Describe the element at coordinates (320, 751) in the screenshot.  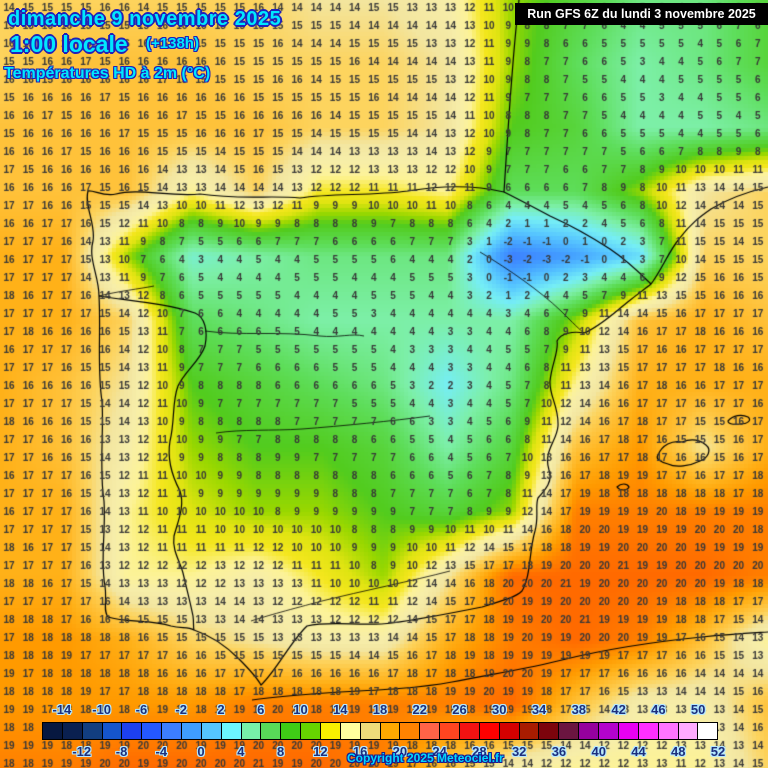
I see `scale-label: 12` at that location.